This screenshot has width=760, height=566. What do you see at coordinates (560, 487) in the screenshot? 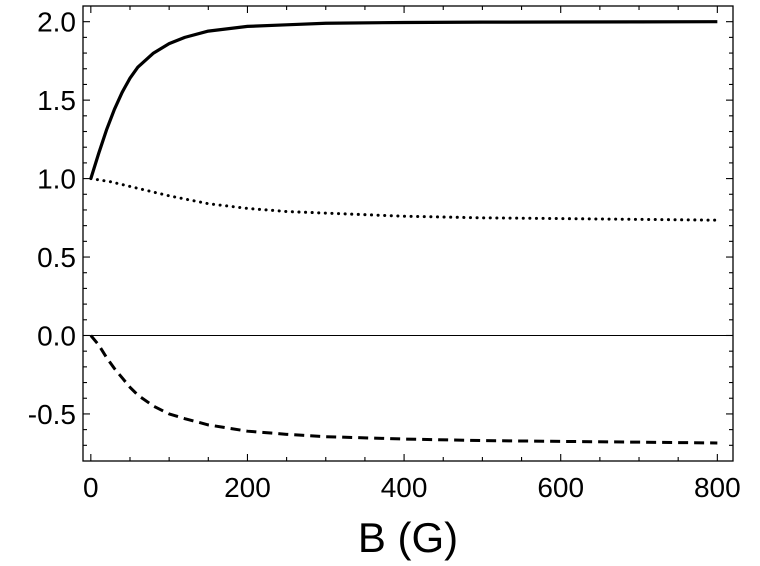
I see `x-tick-label: 600` at bounding box center [560, 487].